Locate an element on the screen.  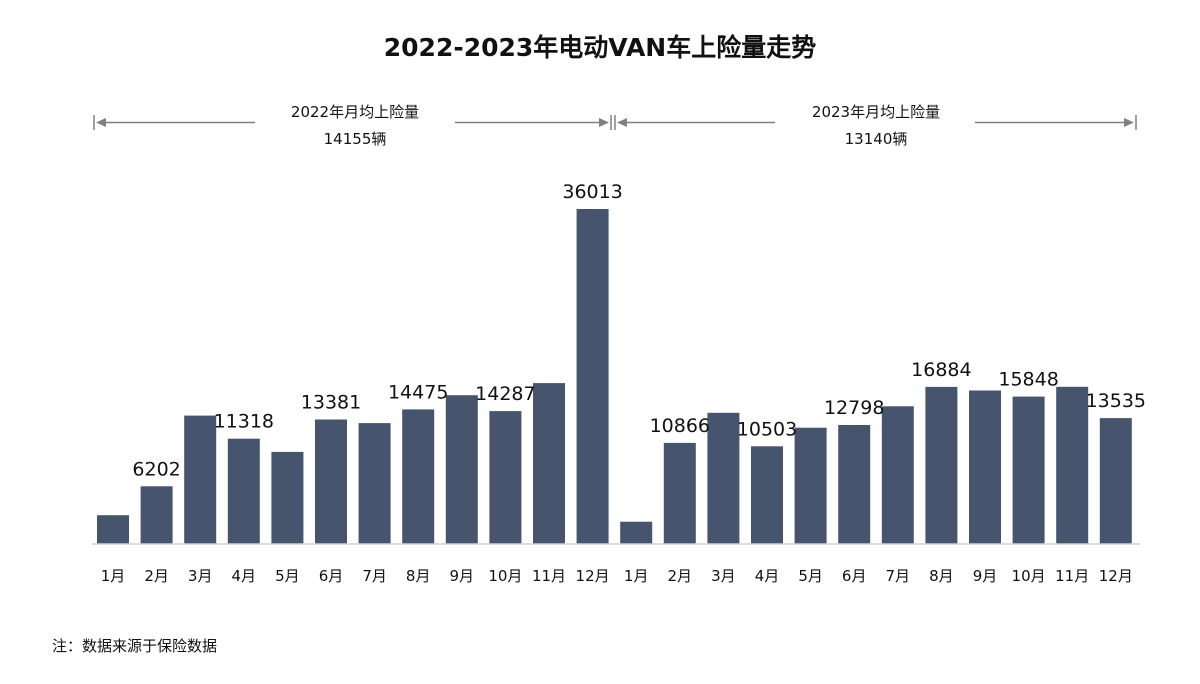
data-label: 6202 is located at coordinates (156, 469).